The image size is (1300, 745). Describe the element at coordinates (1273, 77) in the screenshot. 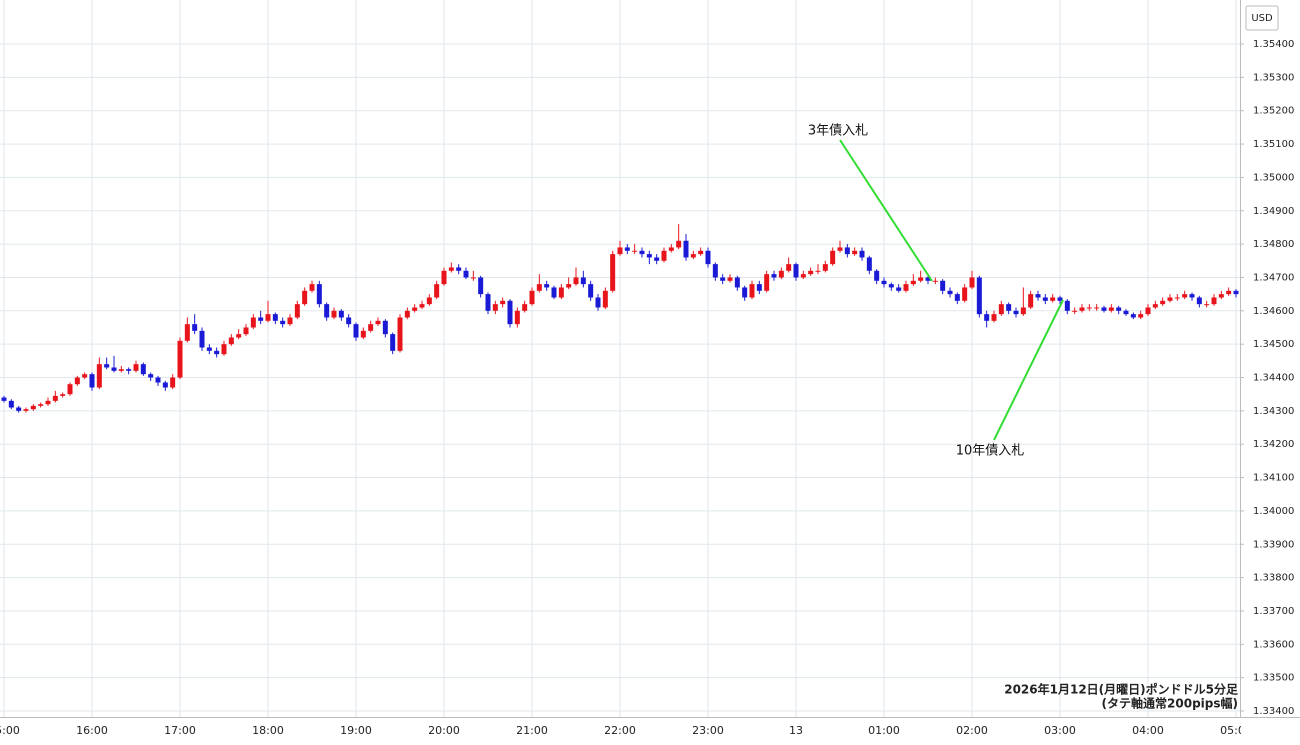

I see `y-tick-label: 1.35300` at that location.